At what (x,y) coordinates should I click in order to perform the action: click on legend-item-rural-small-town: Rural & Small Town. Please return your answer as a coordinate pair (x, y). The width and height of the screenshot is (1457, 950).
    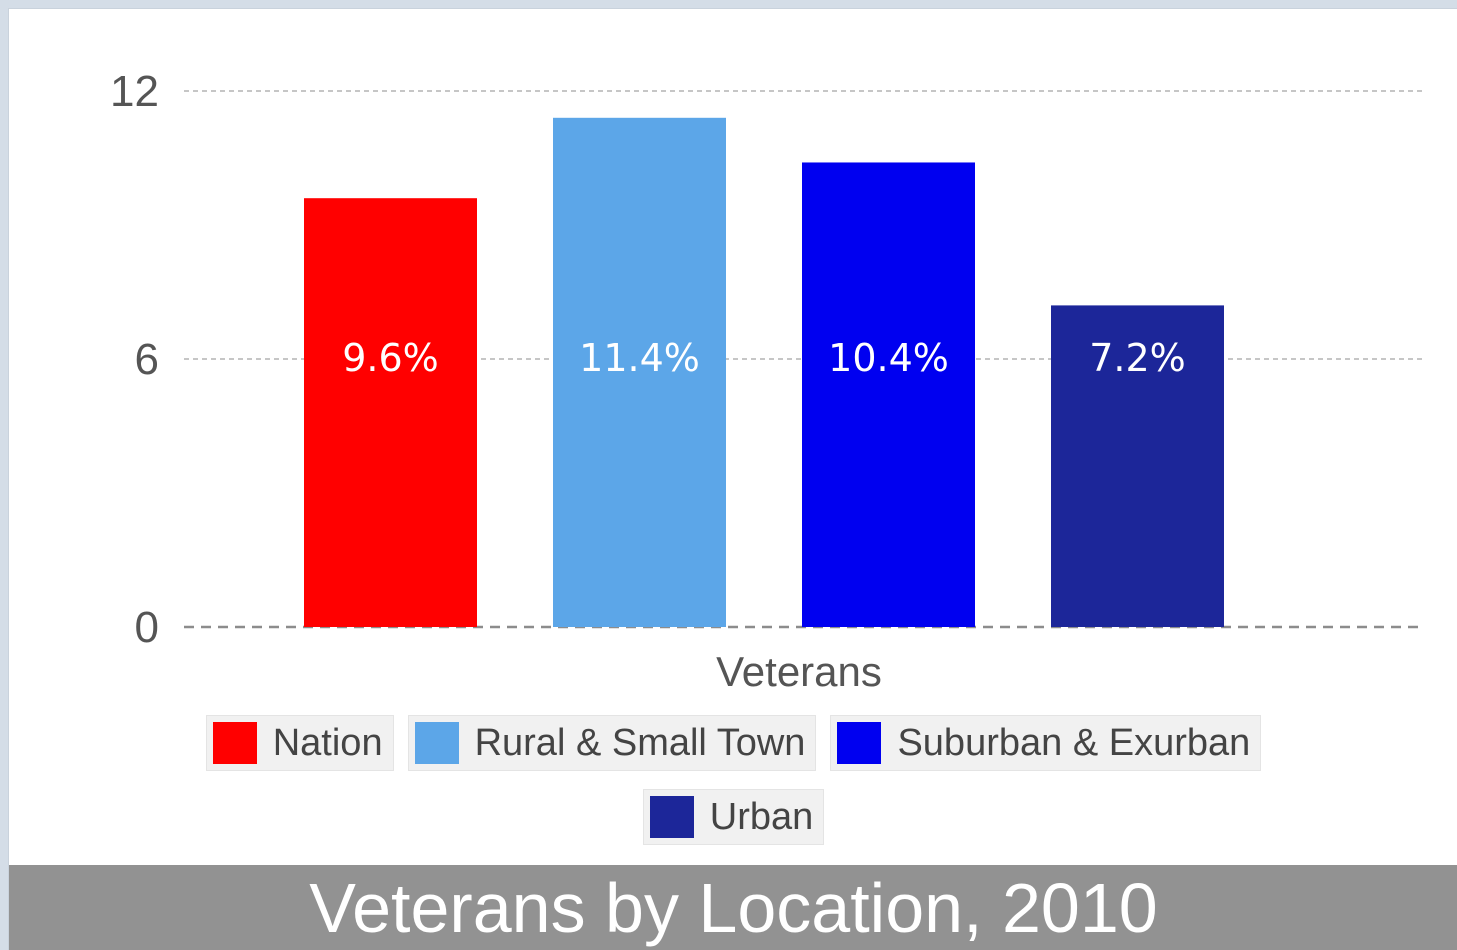
    Looking at the image, I should click on (612, 743).